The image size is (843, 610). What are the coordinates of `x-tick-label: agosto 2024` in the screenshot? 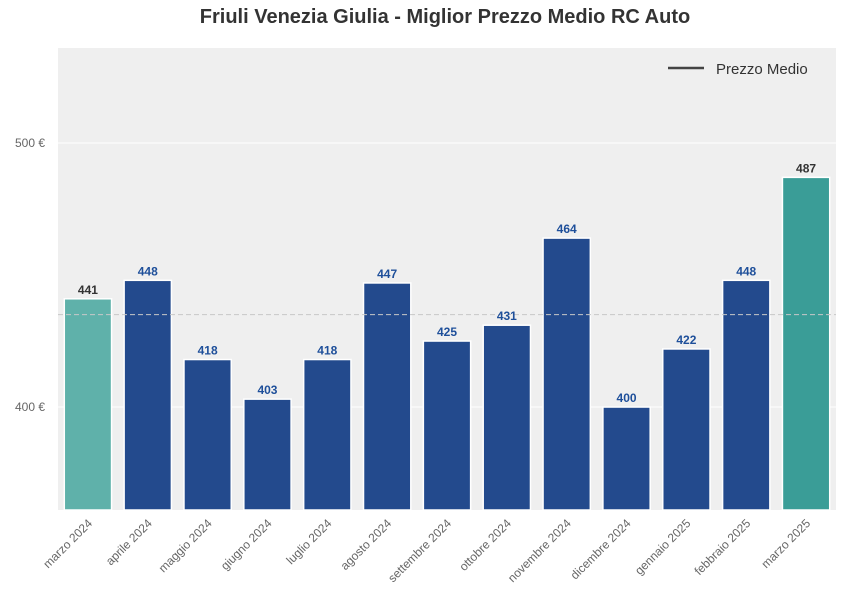 It's located at (366, 544).